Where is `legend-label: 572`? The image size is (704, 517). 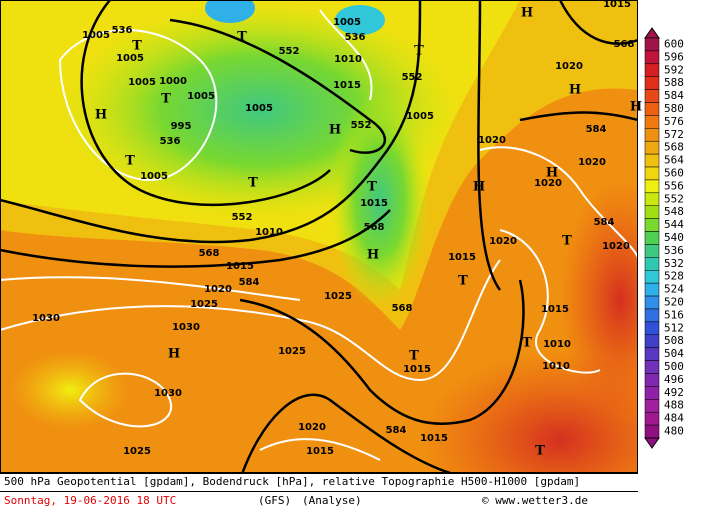 legend-label: 572 is located at coordinates (674, 134).